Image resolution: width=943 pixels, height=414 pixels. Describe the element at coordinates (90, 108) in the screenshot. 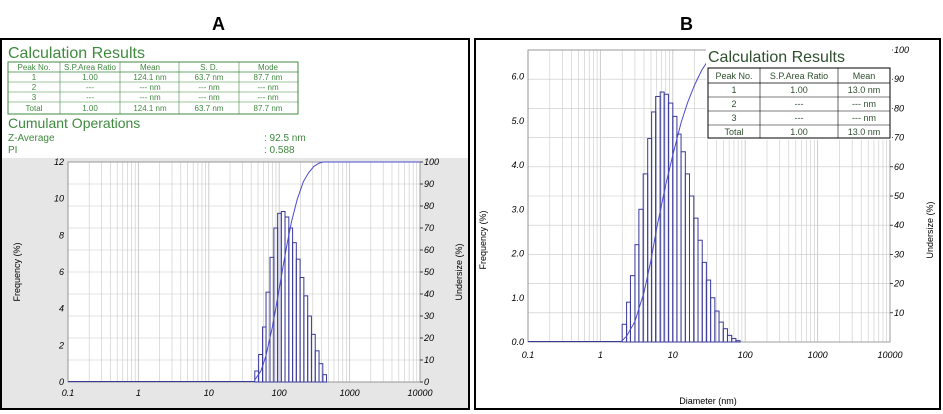

I see `table-a-cell: 1.00` at that location.